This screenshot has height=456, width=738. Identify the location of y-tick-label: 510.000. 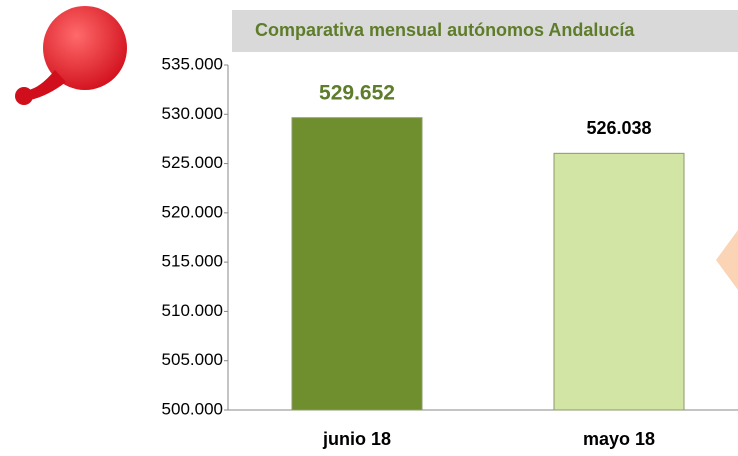
(192, 310).